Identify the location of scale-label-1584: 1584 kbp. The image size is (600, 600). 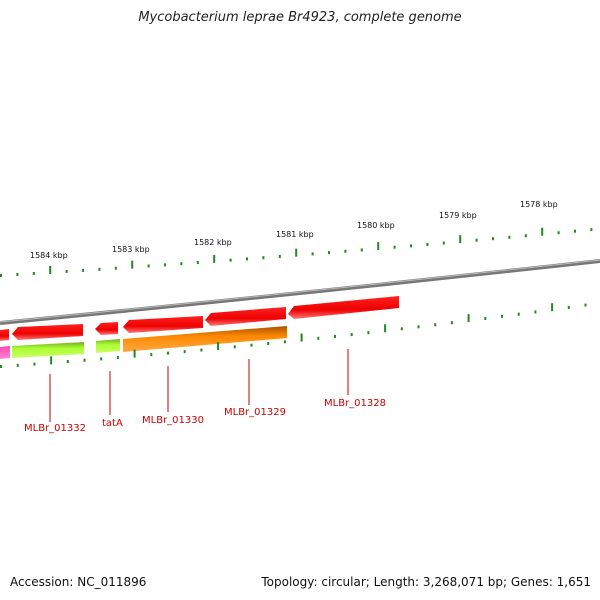
(49, 255).